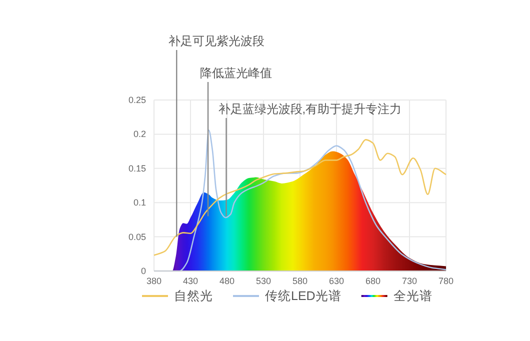  Describe the element at coordinates (137, 237) in the screenshot. I see `y-tick-label: 0.05` at that location.